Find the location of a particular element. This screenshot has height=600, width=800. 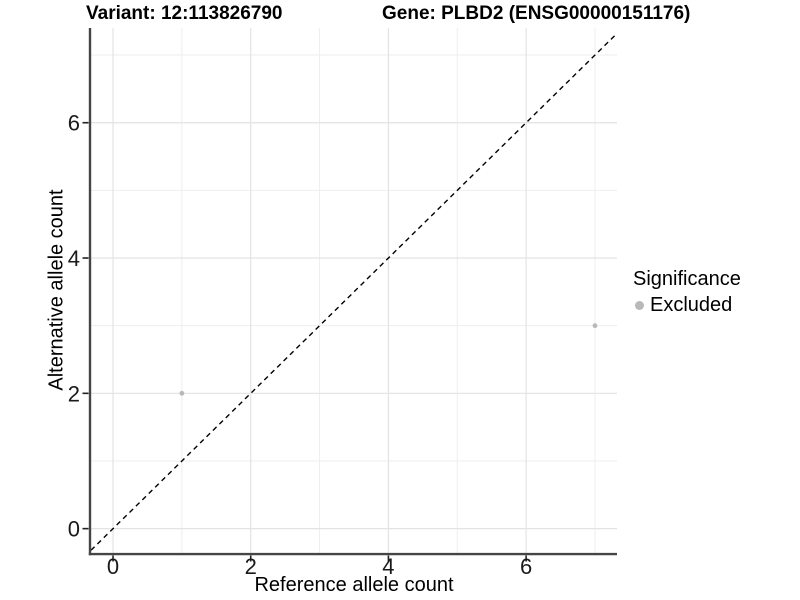

plot-title-gene: Gene: PLBD2 (ENSG00000151176) is located at coordinates (536, 13).